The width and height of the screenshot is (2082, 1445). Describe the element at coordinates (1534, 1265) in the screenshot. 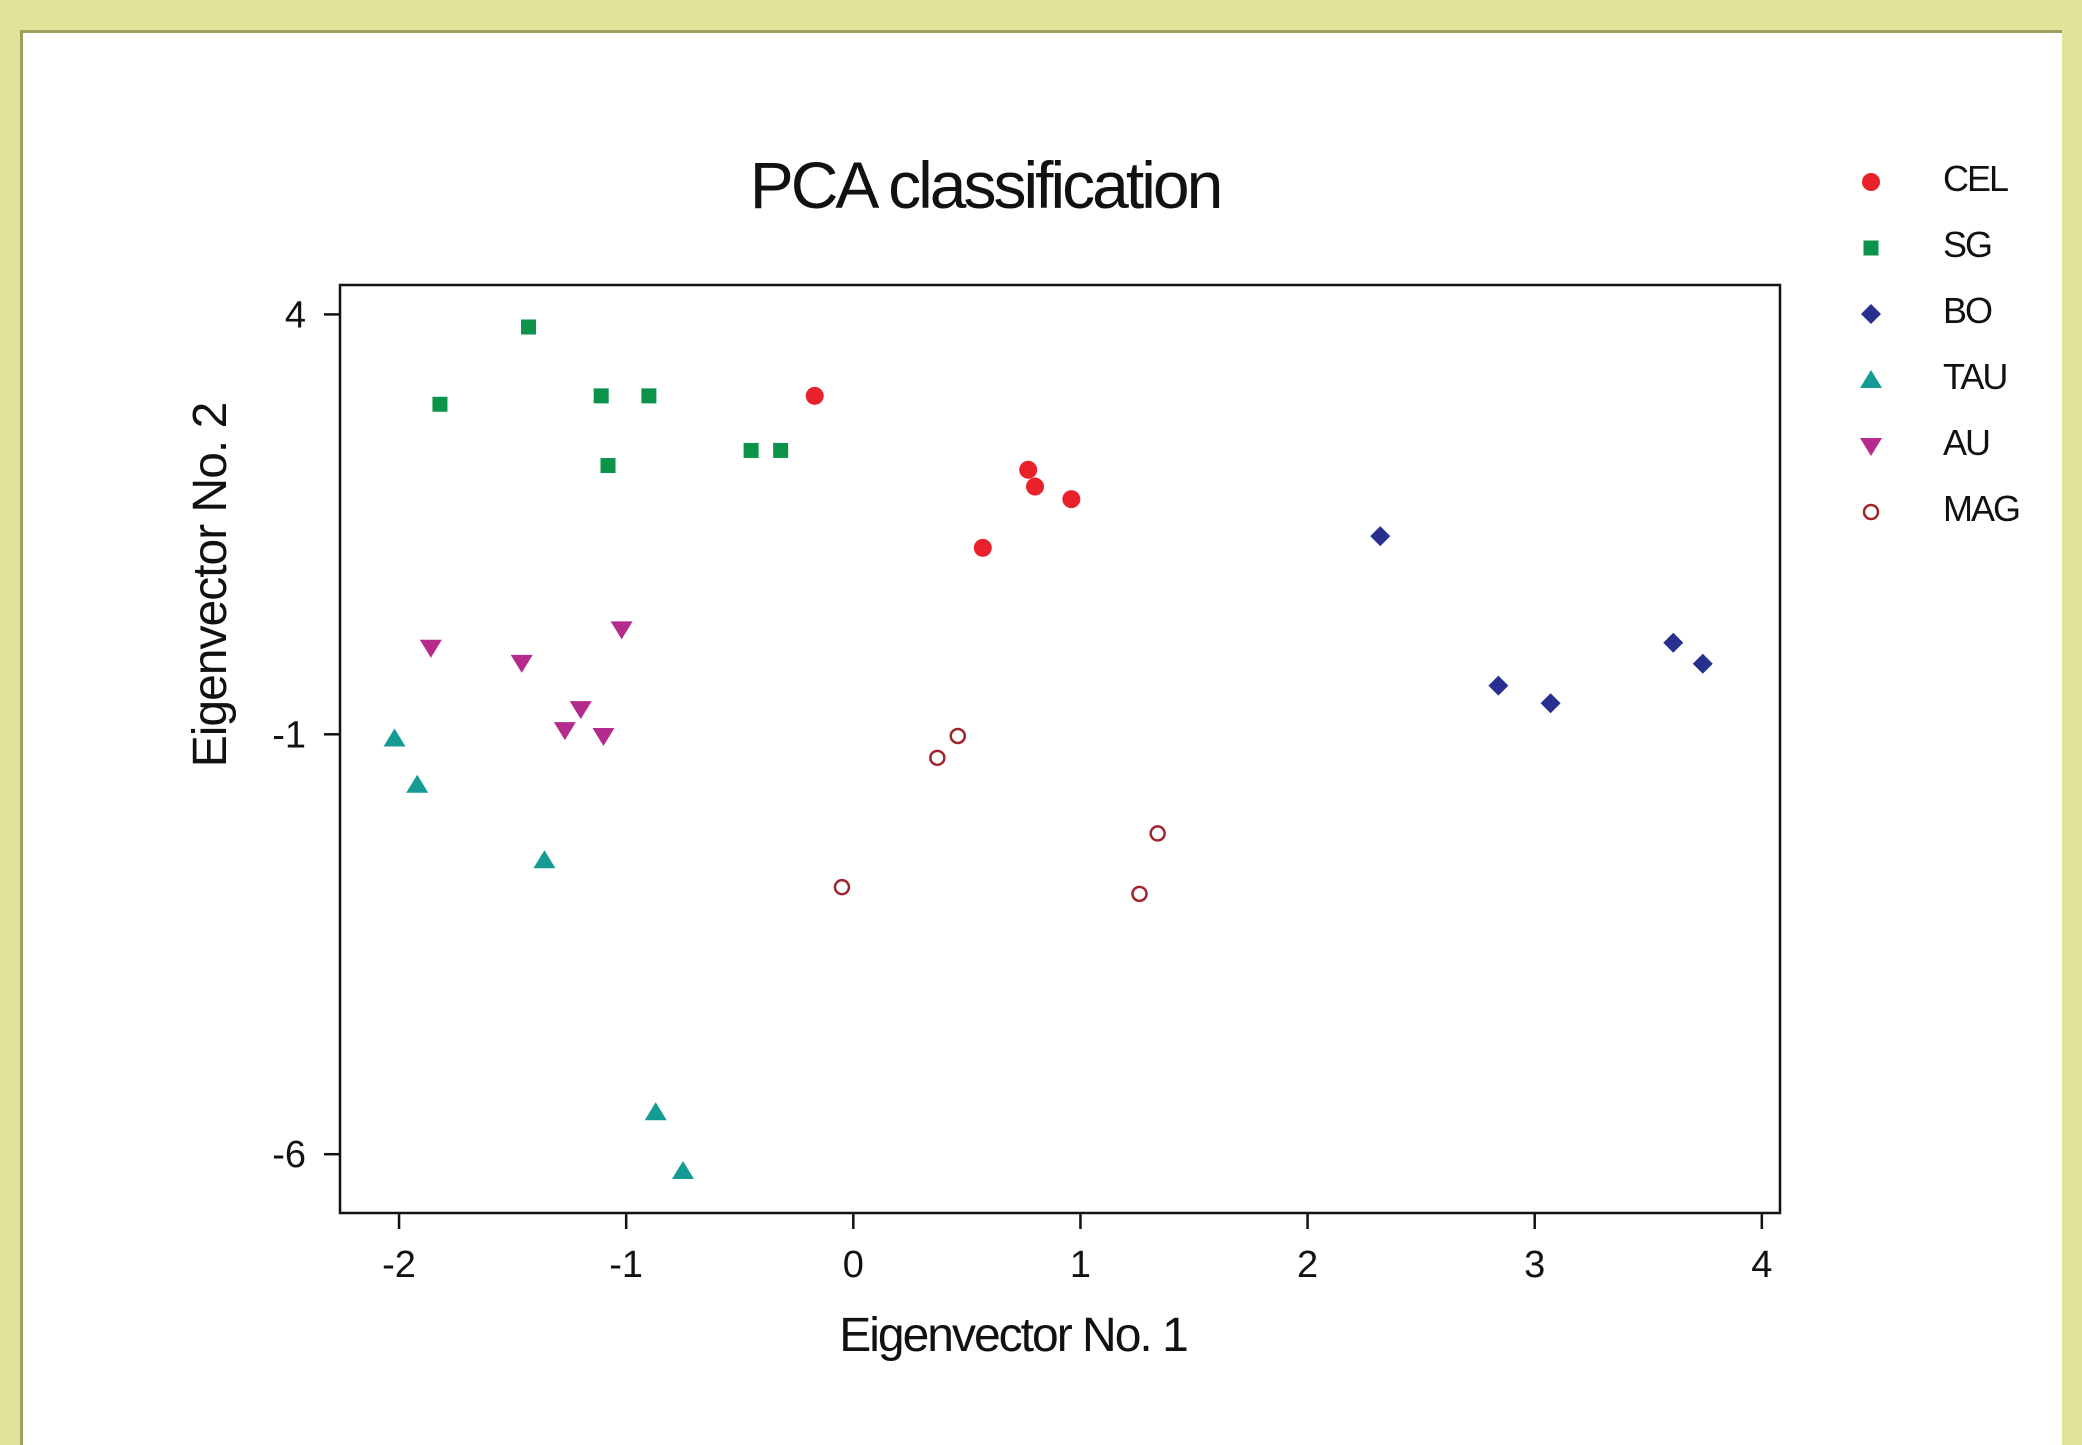

I see `x-tick-label: 3` at that location.